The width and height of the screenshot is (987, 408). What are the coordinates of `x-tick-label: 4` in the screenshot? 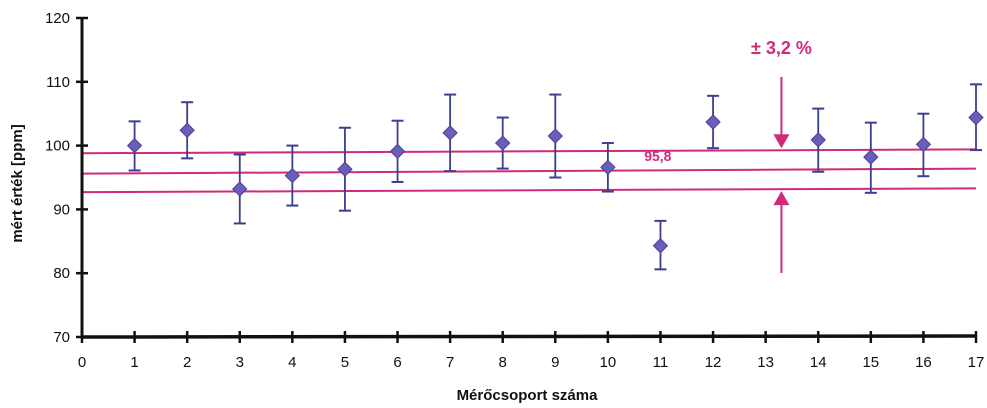 It's located at (292, 362).